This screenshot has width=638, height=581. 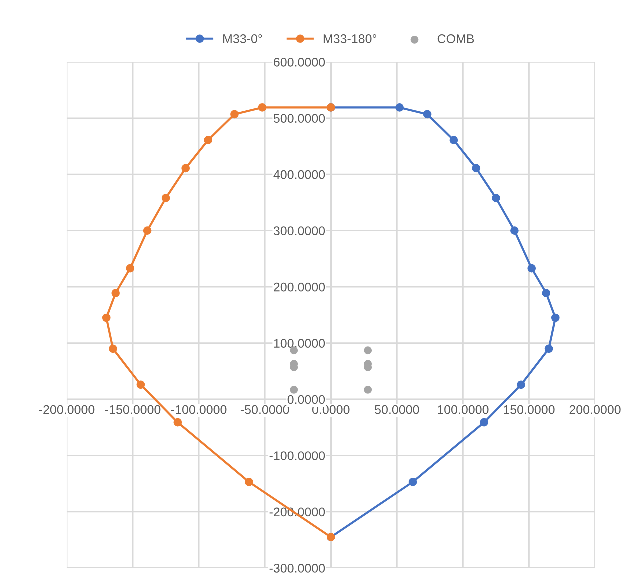 What do you see at coordinates (199, 409) in the screenshot?
I see `x-tick-label: -100.0000` at bounding box center [199, 409].